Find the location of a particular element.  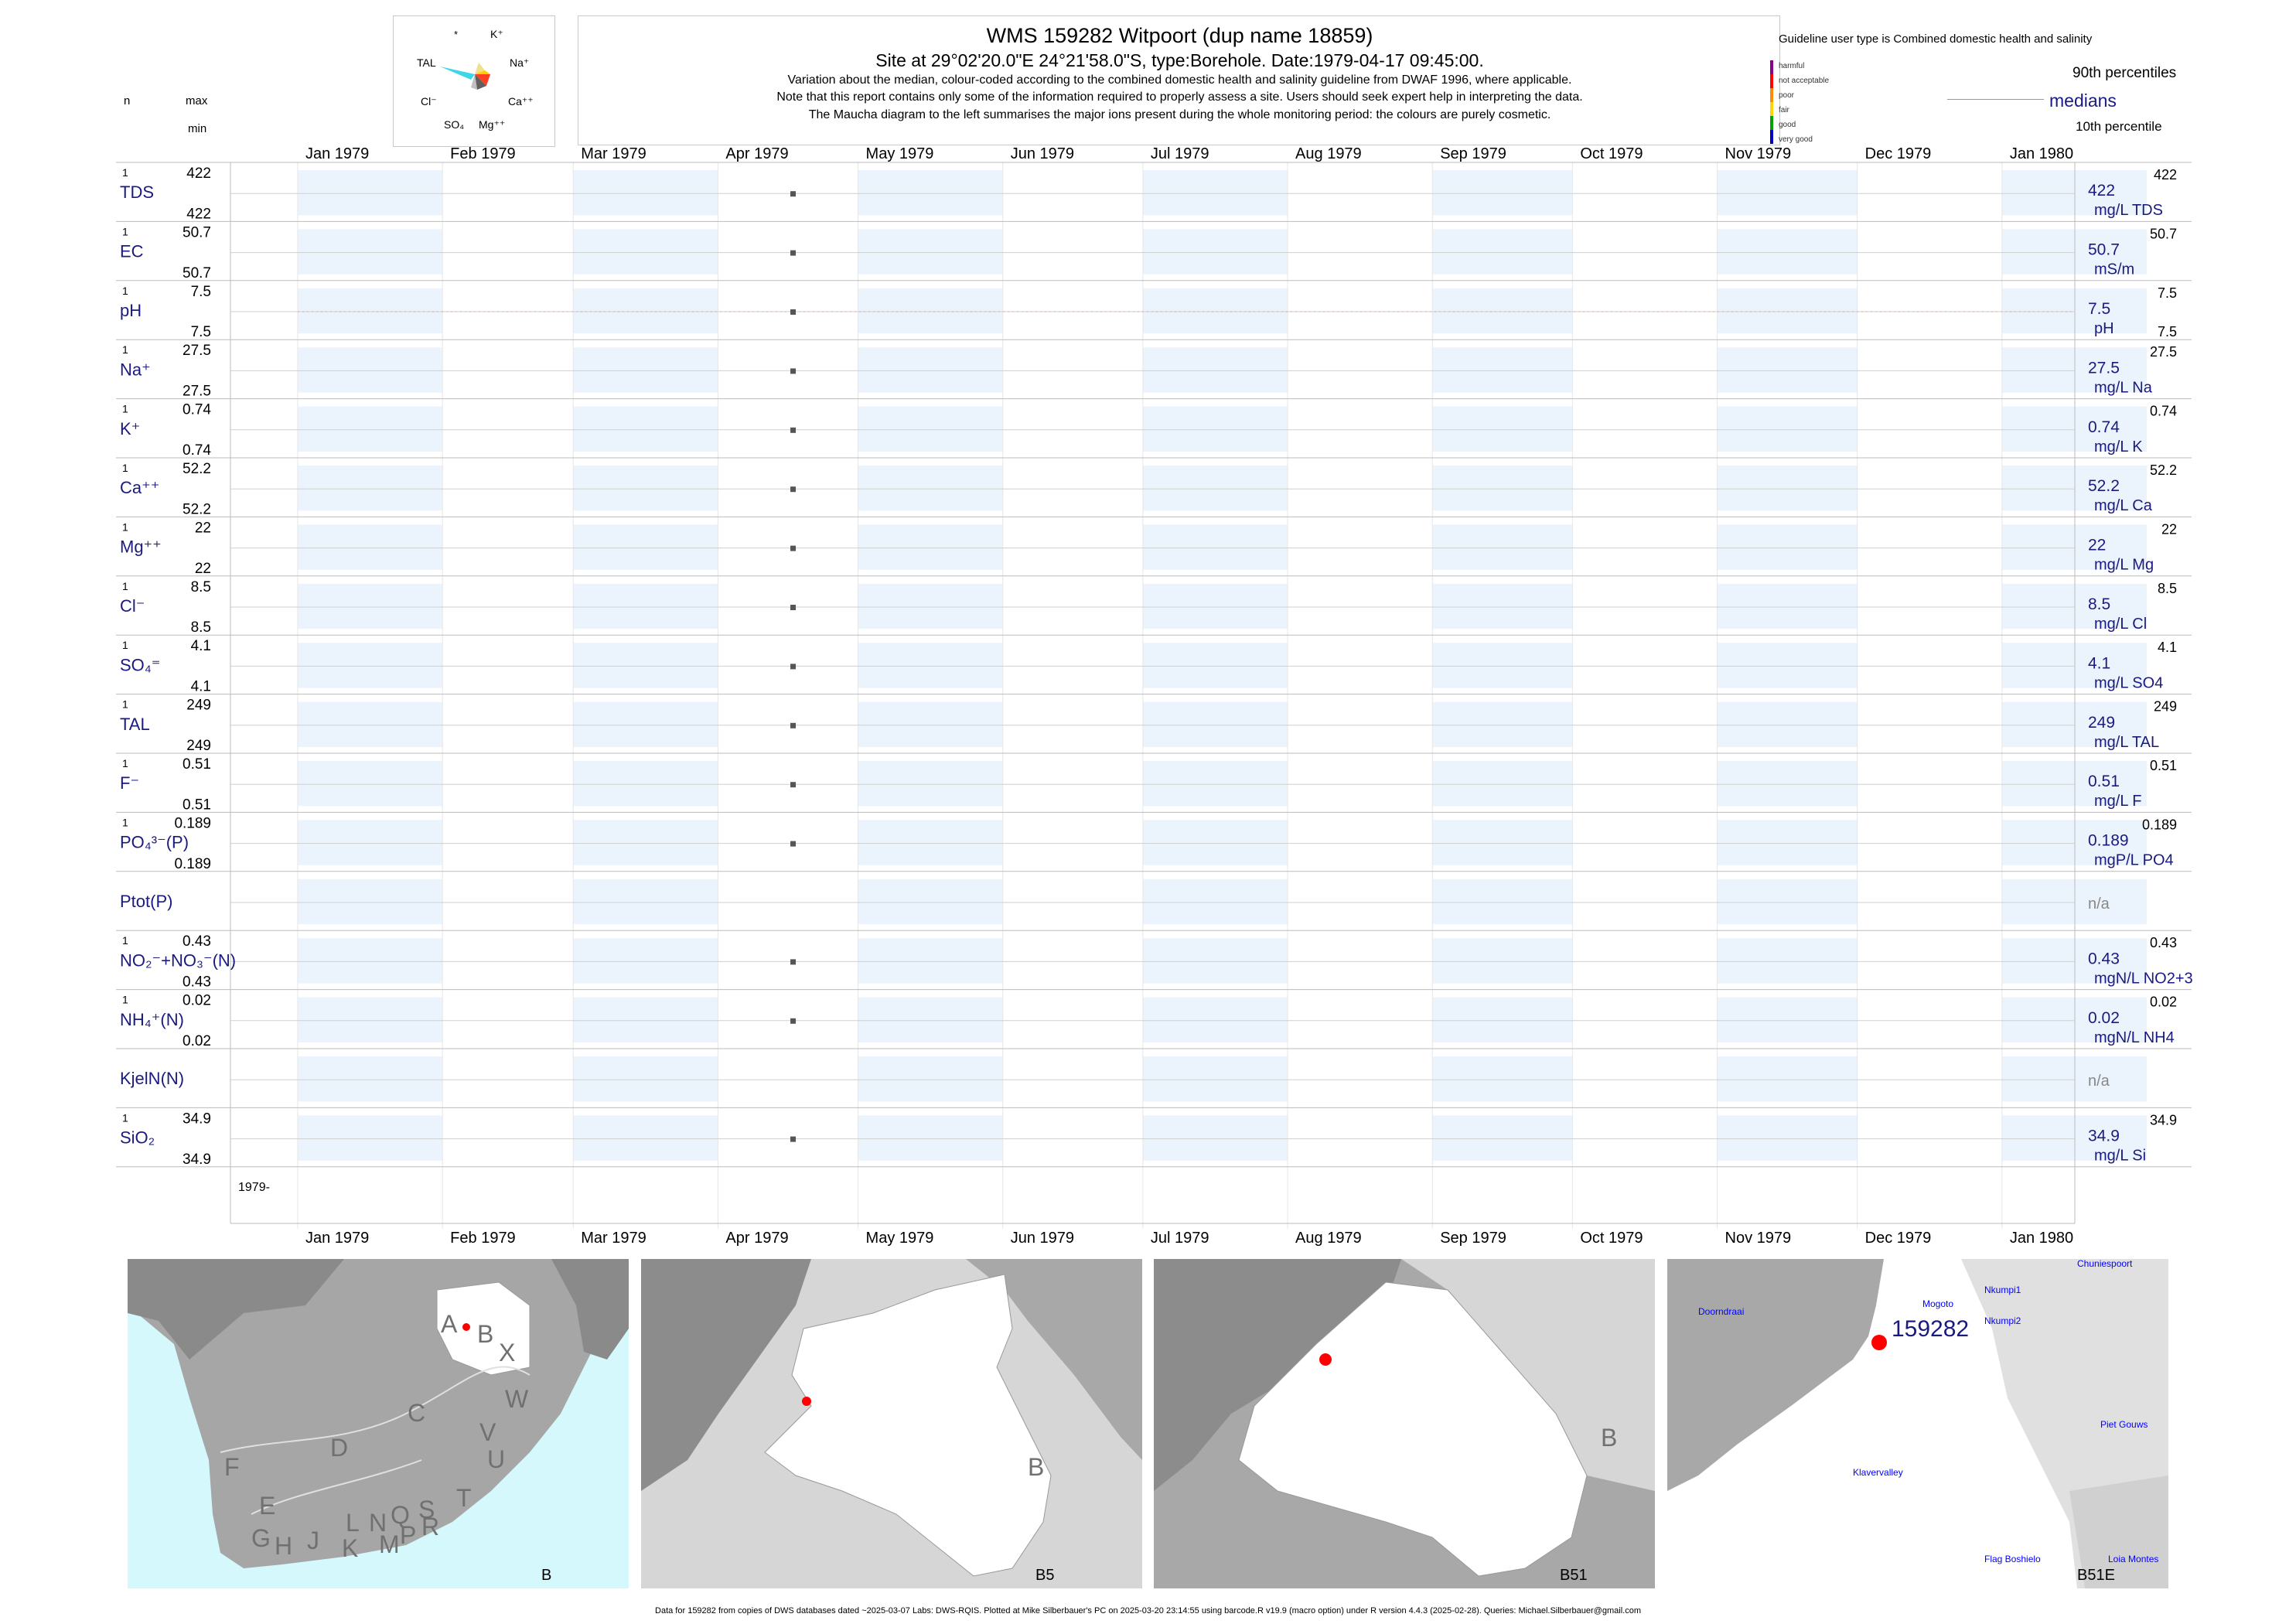

param-median: 34.9 is located at coordinates (2104, 1136).